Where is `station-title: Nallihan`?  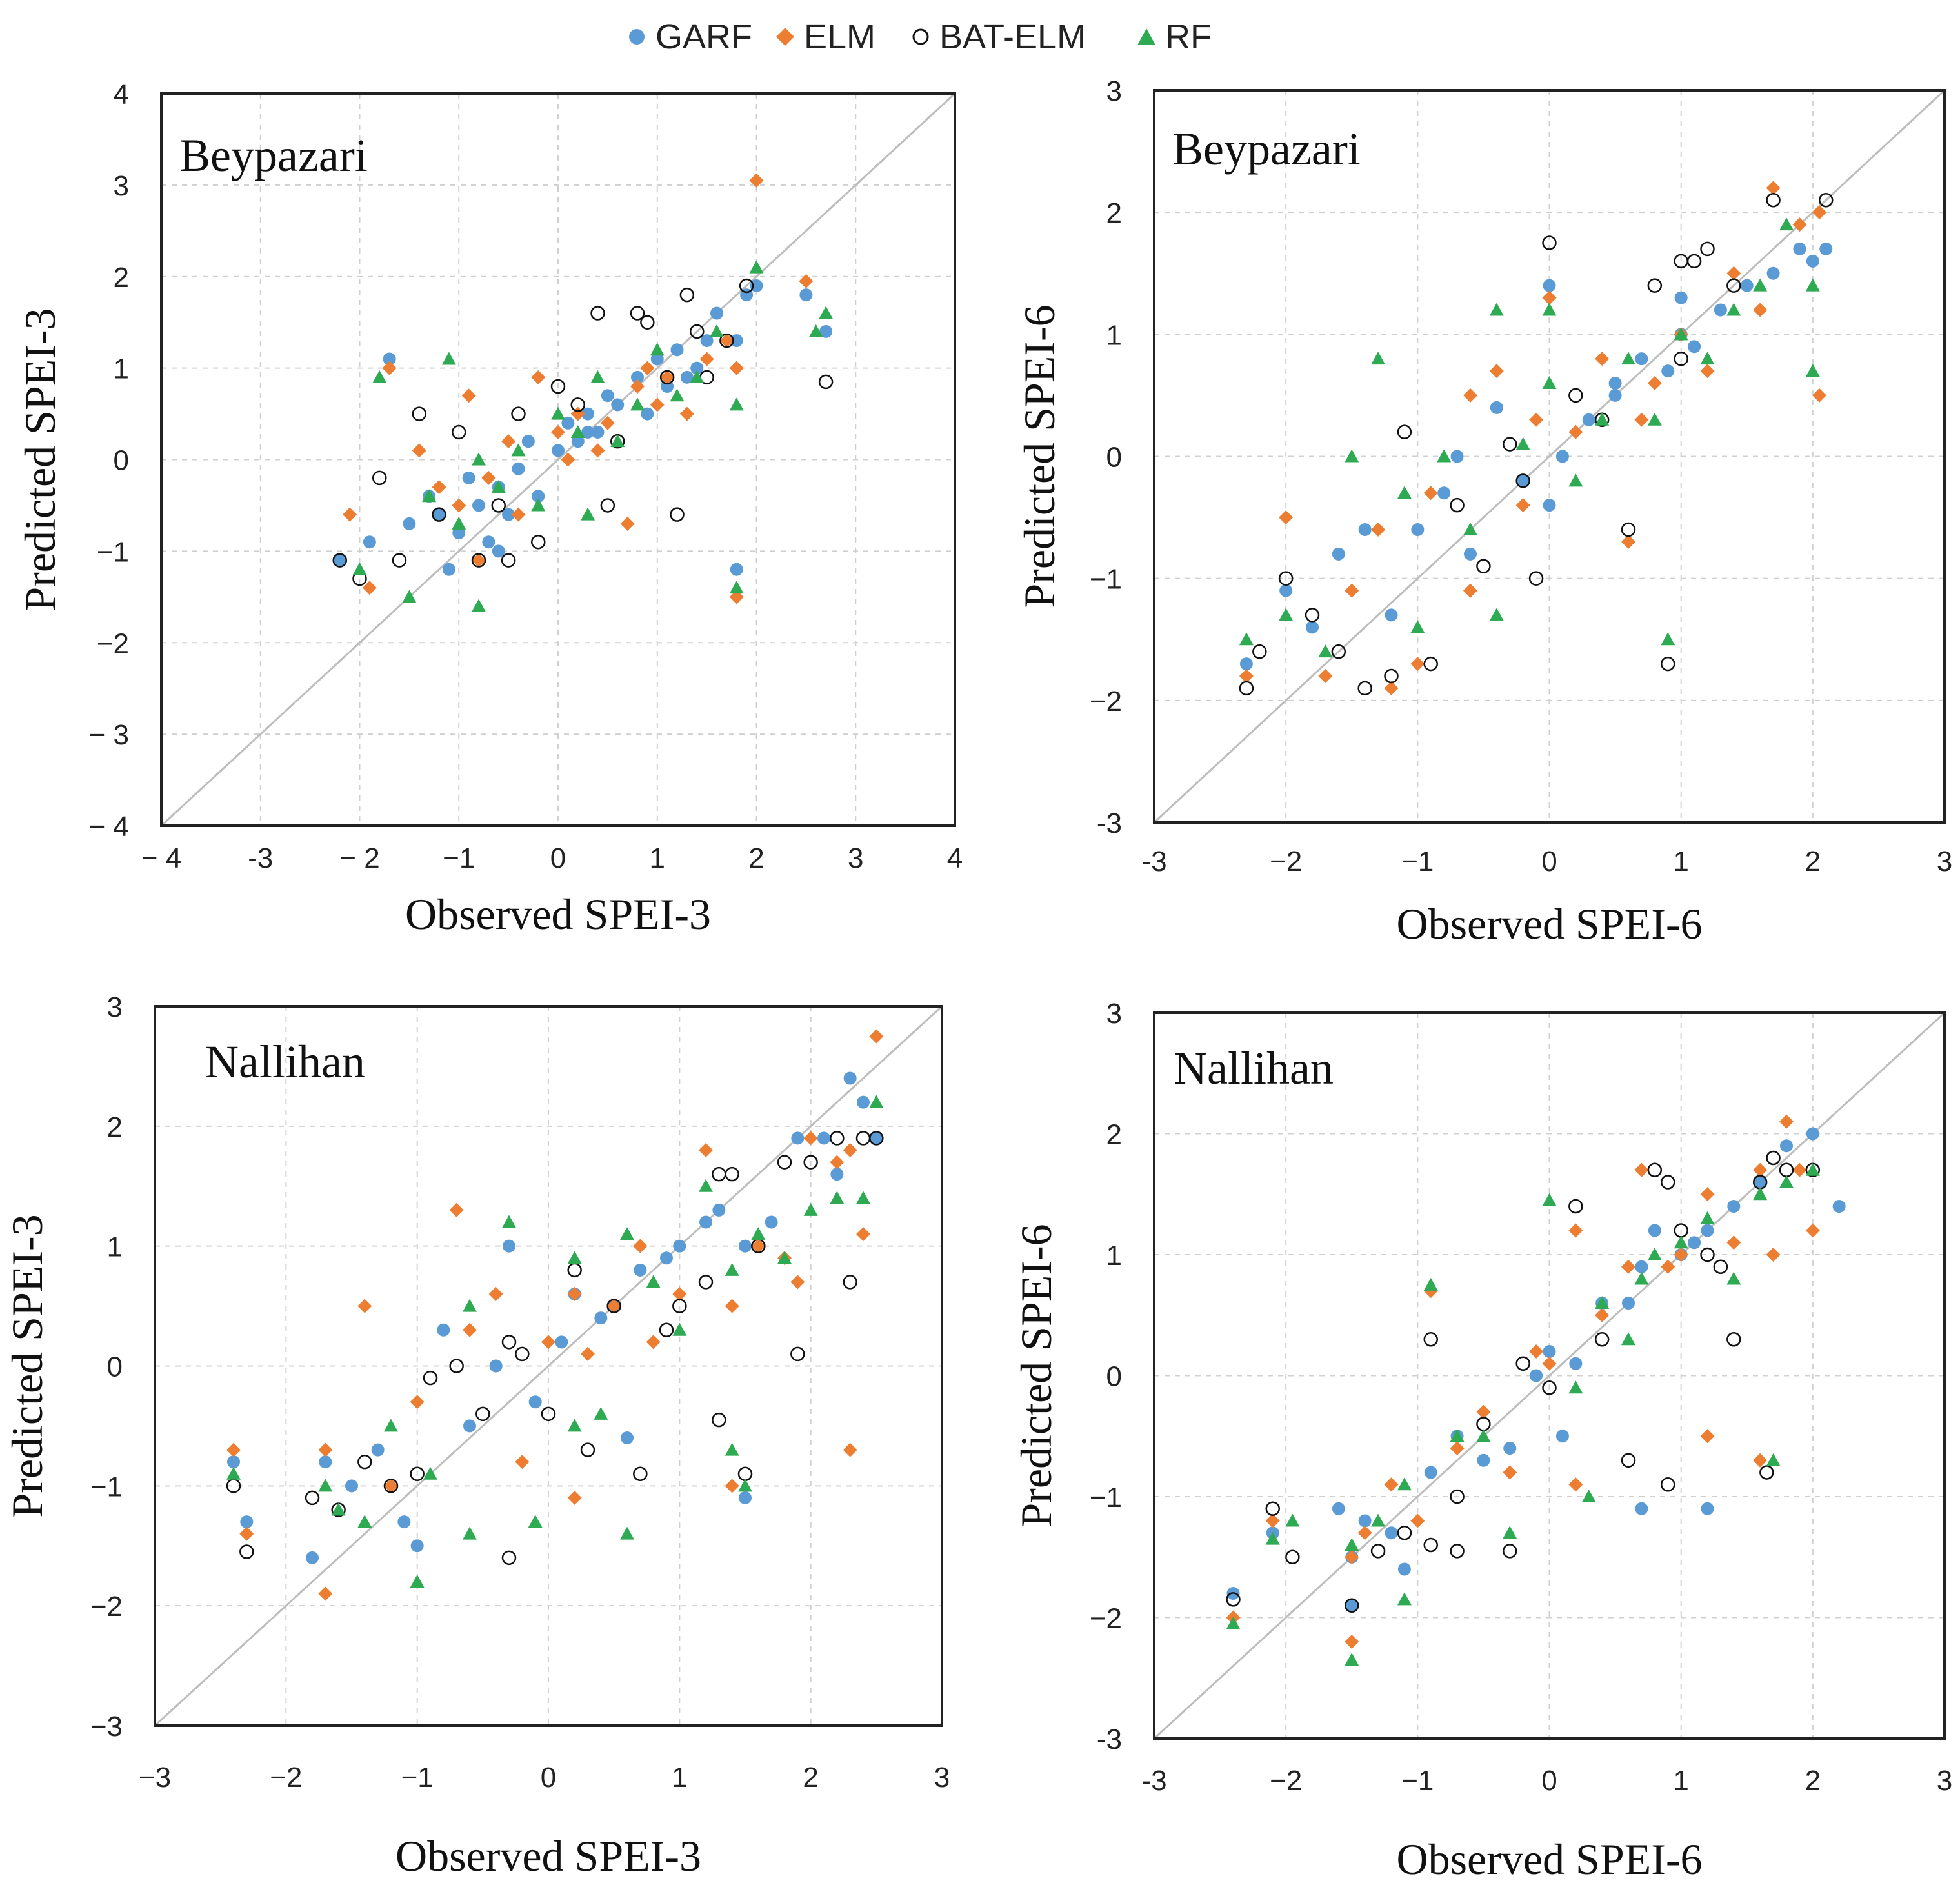 station-title: Nallihan is located at coordinates (1254, 1068).